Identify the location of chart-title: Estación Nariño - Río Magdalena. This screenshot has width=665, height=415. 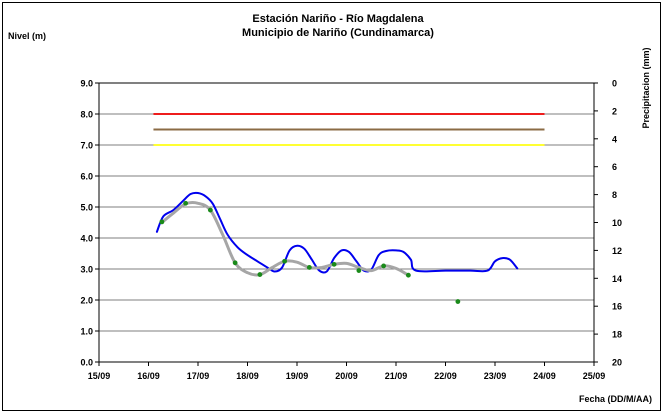
(338, 19).